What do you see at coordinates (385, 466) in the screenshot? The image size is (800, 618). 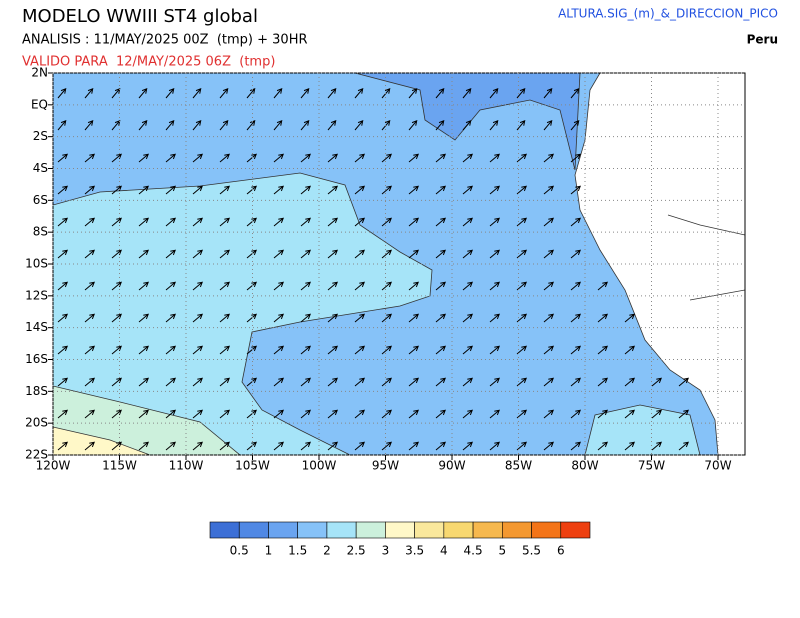 I see `lon-label: 95W` at bounding box center [385, 466].